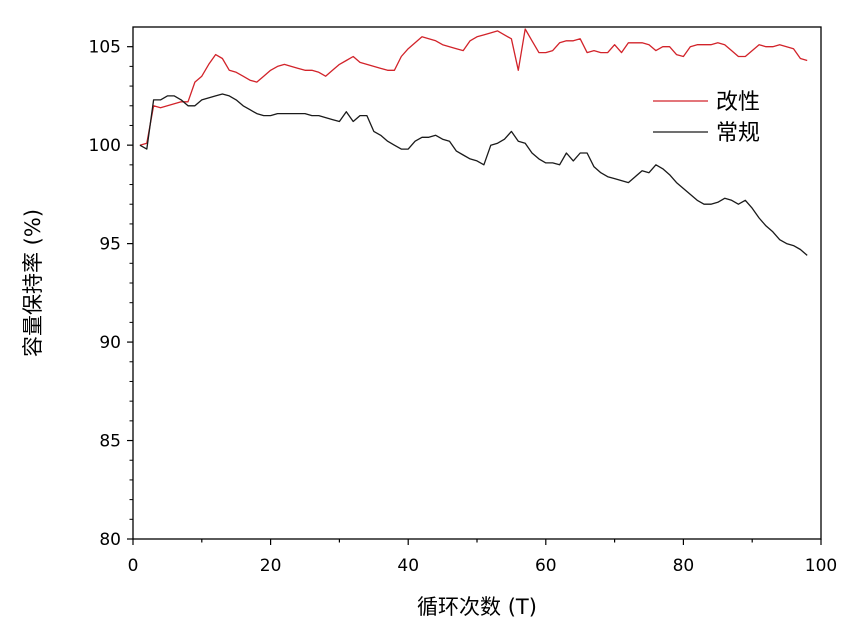 The width and height of the screenshot is (850, 637). Describe the element at coordinates (133, 566) in the screenshot. I see `x-tick-label: 0` at that location.